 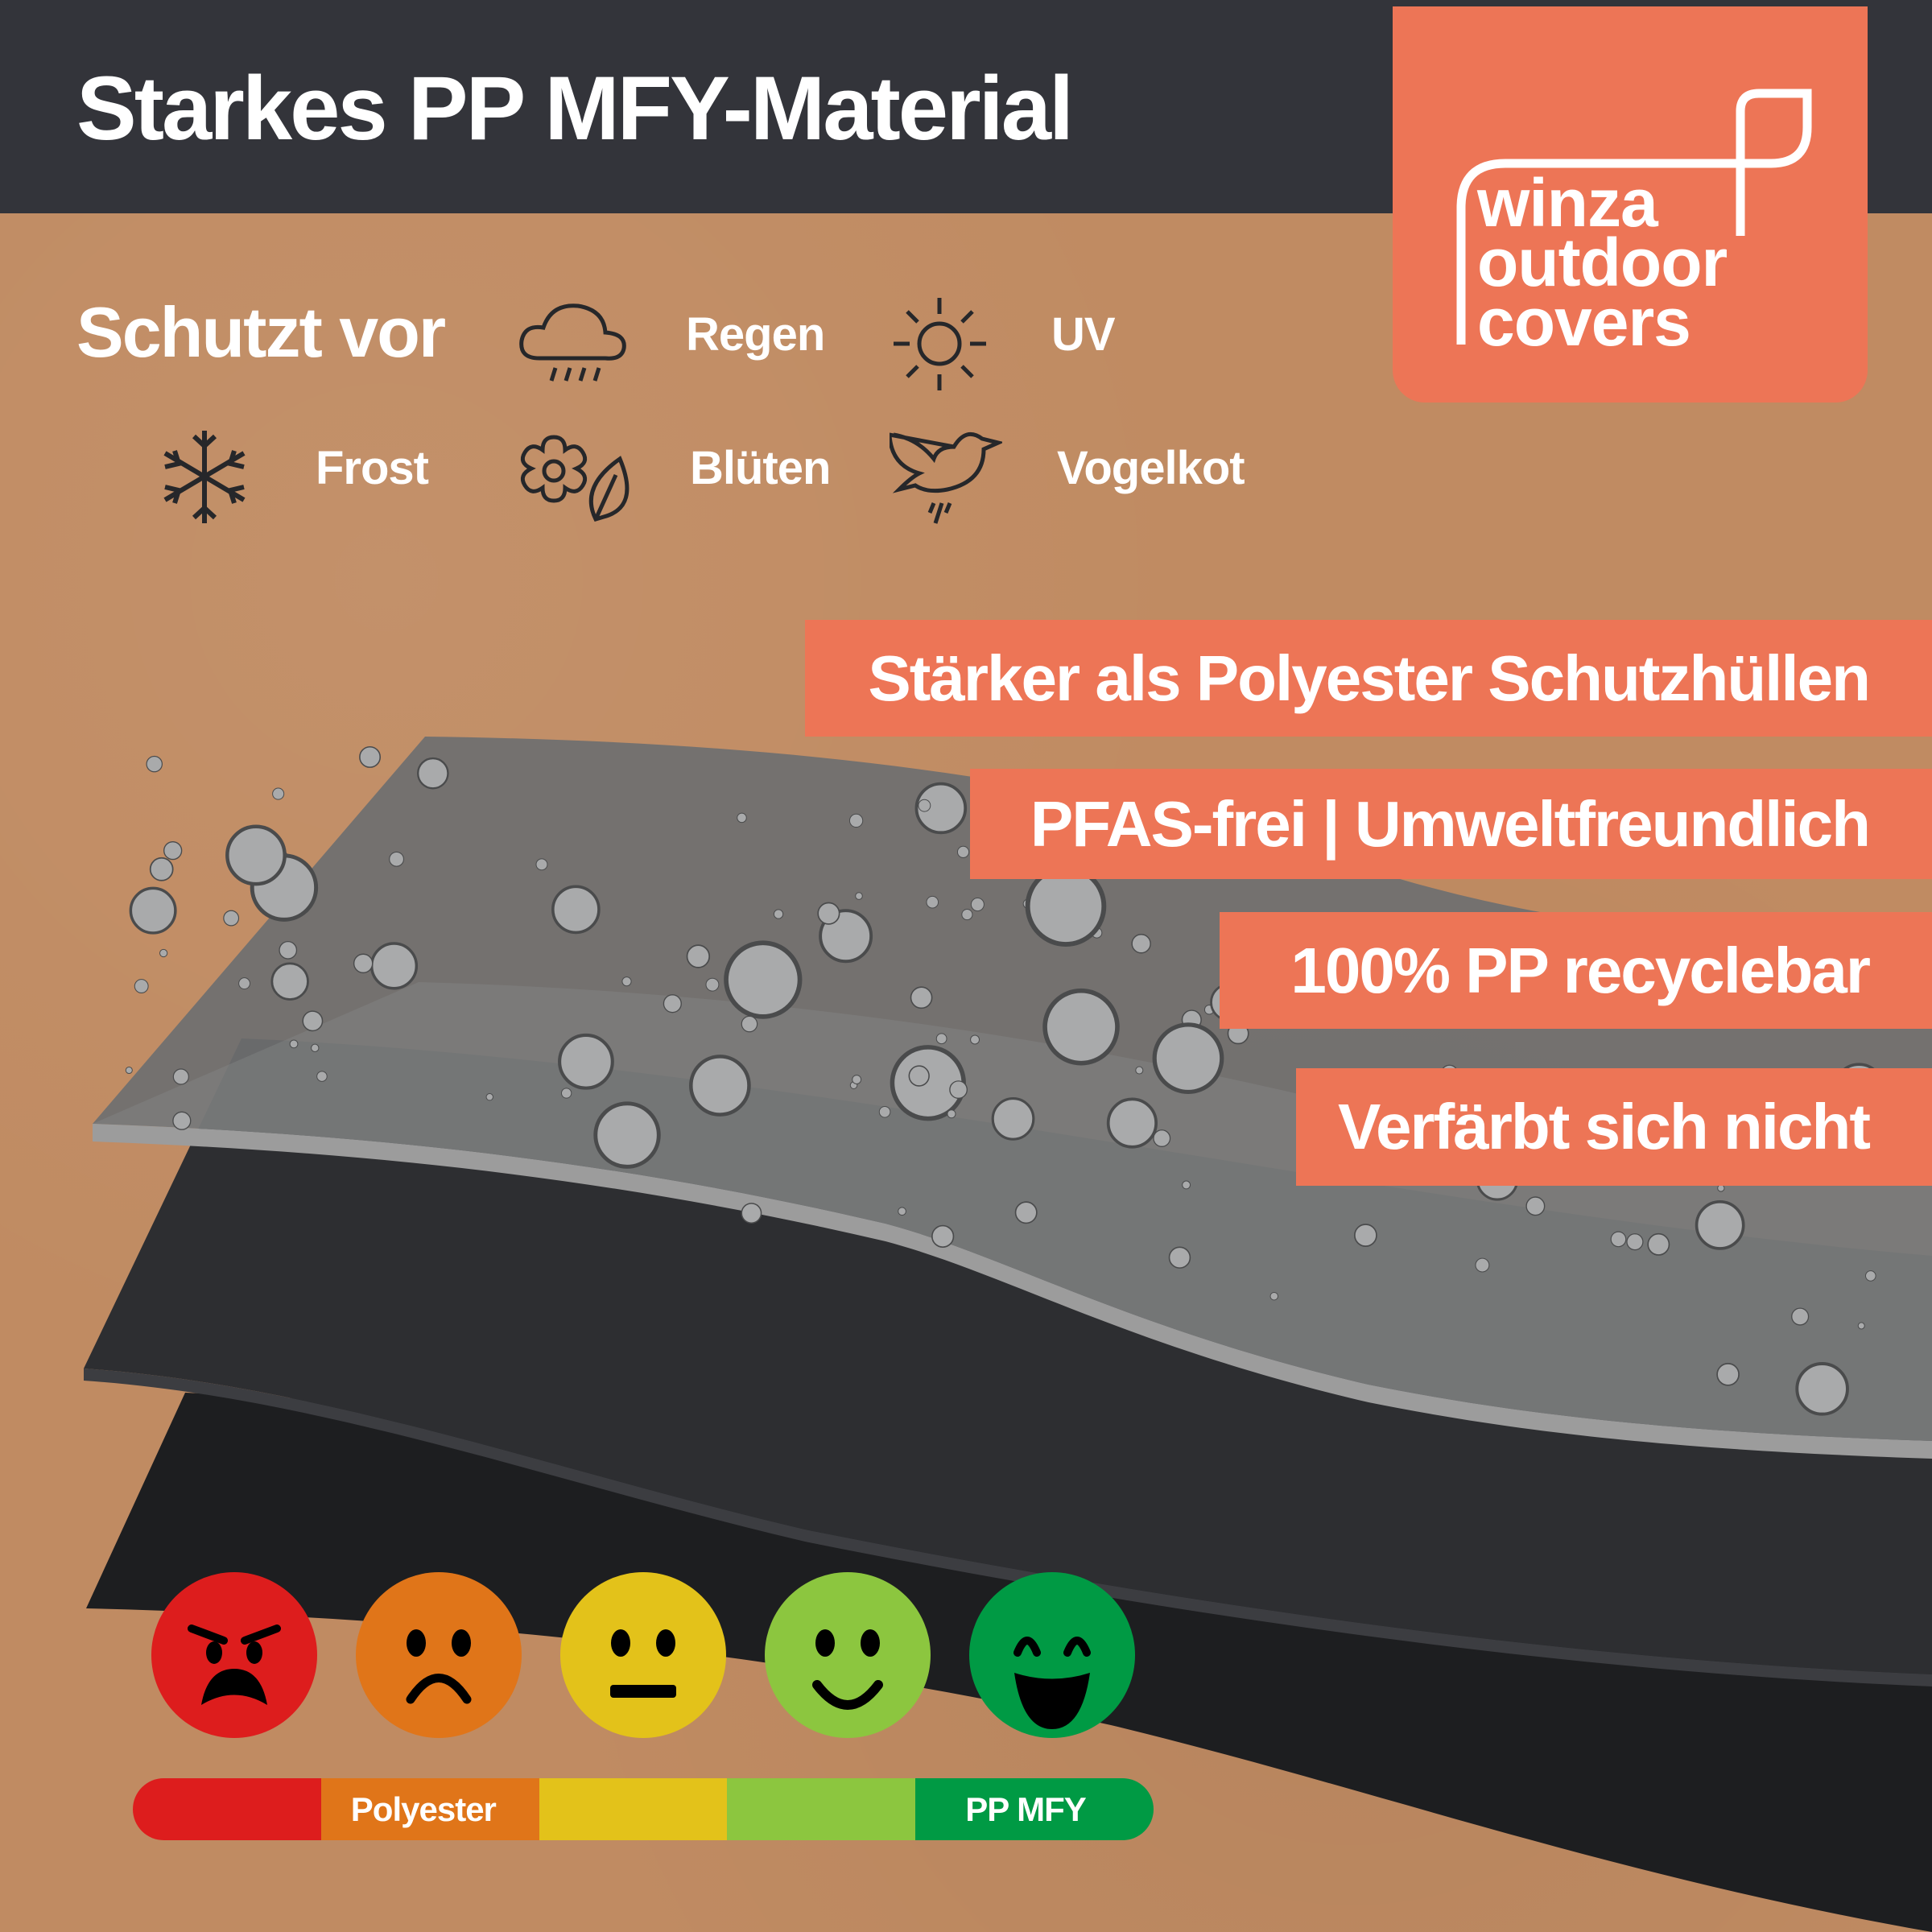 I want to click on protection-label-rain: Regen, so click(x=755, y=334).